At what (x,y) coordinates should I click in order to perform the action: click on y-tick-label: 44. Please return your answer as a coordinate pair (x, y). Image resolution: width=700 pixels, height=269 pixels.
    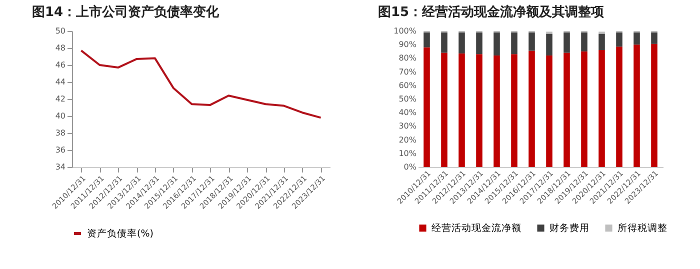
    Looking at the image, I should click on (60, 82).